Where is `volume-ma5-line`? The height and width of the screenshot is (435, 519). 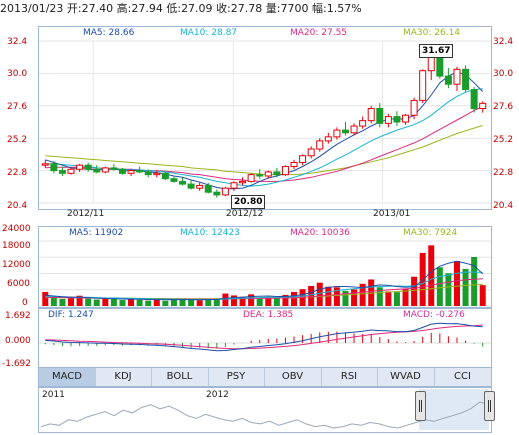 volume-ma5-line is located at coordinates (264, 280).